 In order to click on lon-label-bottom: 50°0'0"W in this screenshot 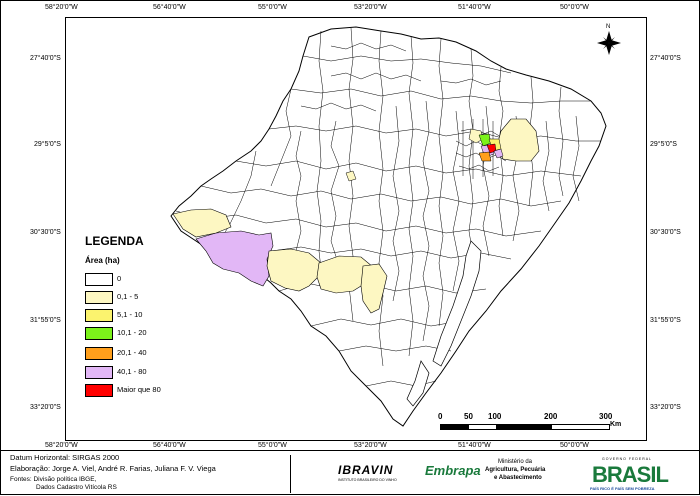, I will do `click(574, 445)`.